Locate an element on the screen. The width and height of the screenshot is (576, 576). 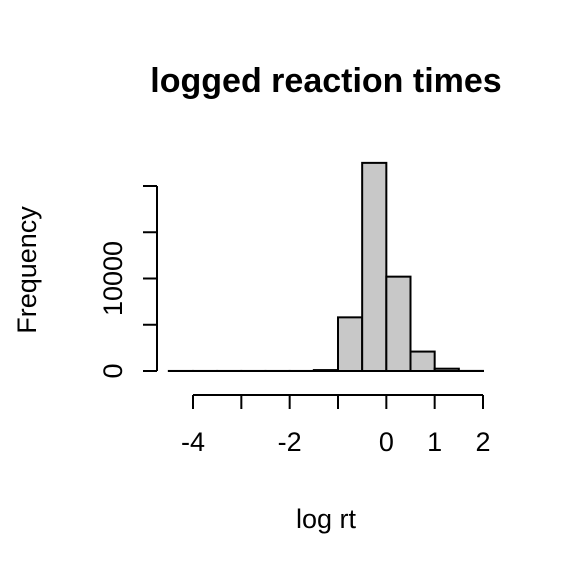
x-tick-label: -4 is located at coordinates (193, 442).